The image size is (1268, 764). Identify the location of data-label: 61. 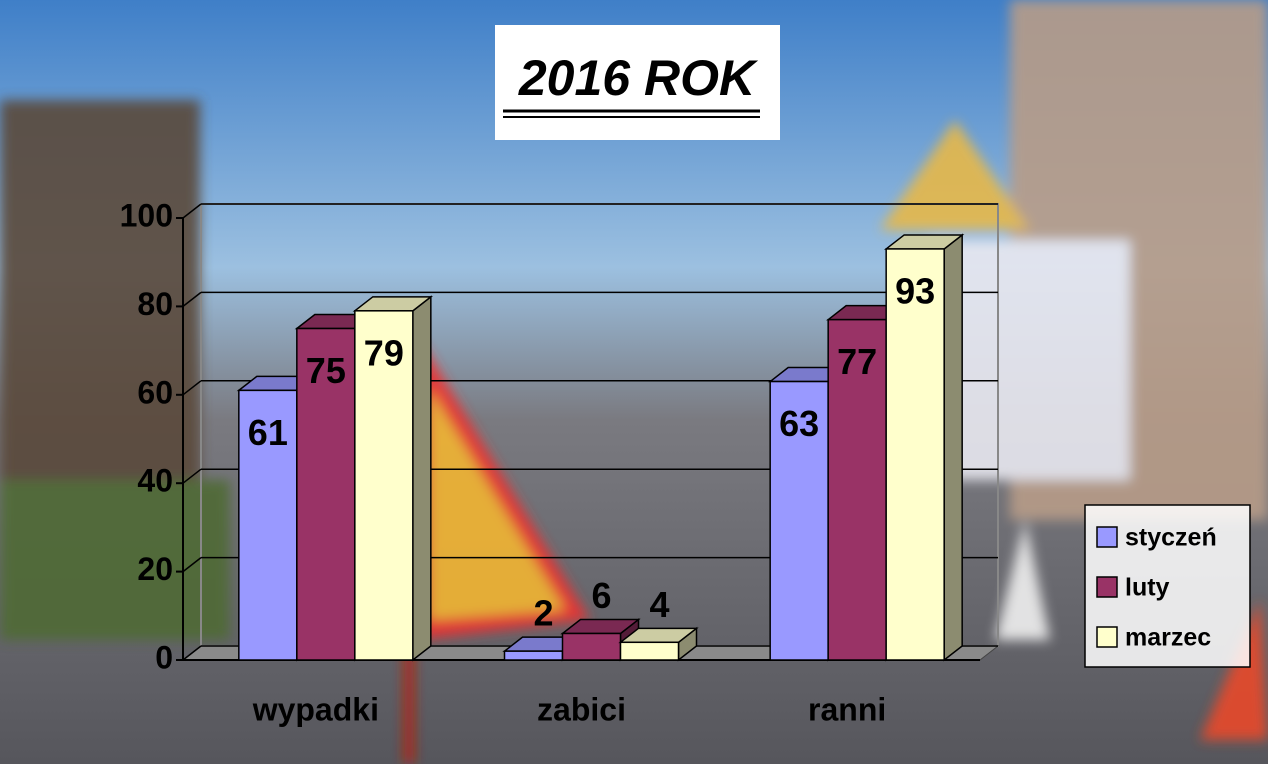
(268, 432).